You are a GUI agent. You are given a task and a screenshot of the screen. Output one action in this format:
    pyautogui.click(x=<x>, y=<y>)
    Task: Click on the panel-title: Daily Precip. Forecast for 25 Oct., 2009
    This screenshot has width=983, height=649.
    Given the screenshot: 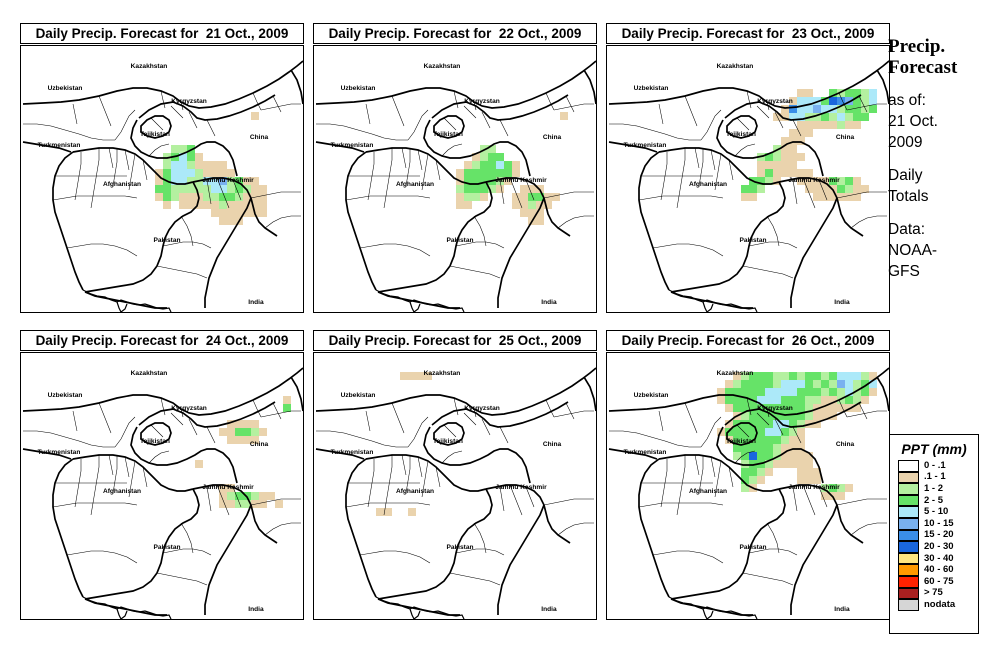 What is the action you would take?
    pyautogui.click(x=455, y=340)
    